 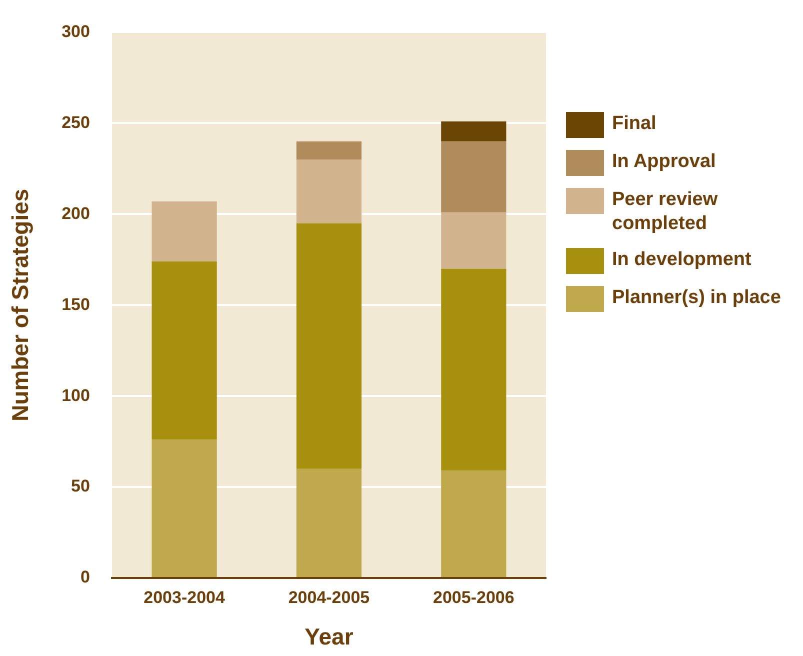 What do you see at coordinates (76, 395) in the screenshot?
I see `y-tick-label: 100` at bounding box center [76, 395].